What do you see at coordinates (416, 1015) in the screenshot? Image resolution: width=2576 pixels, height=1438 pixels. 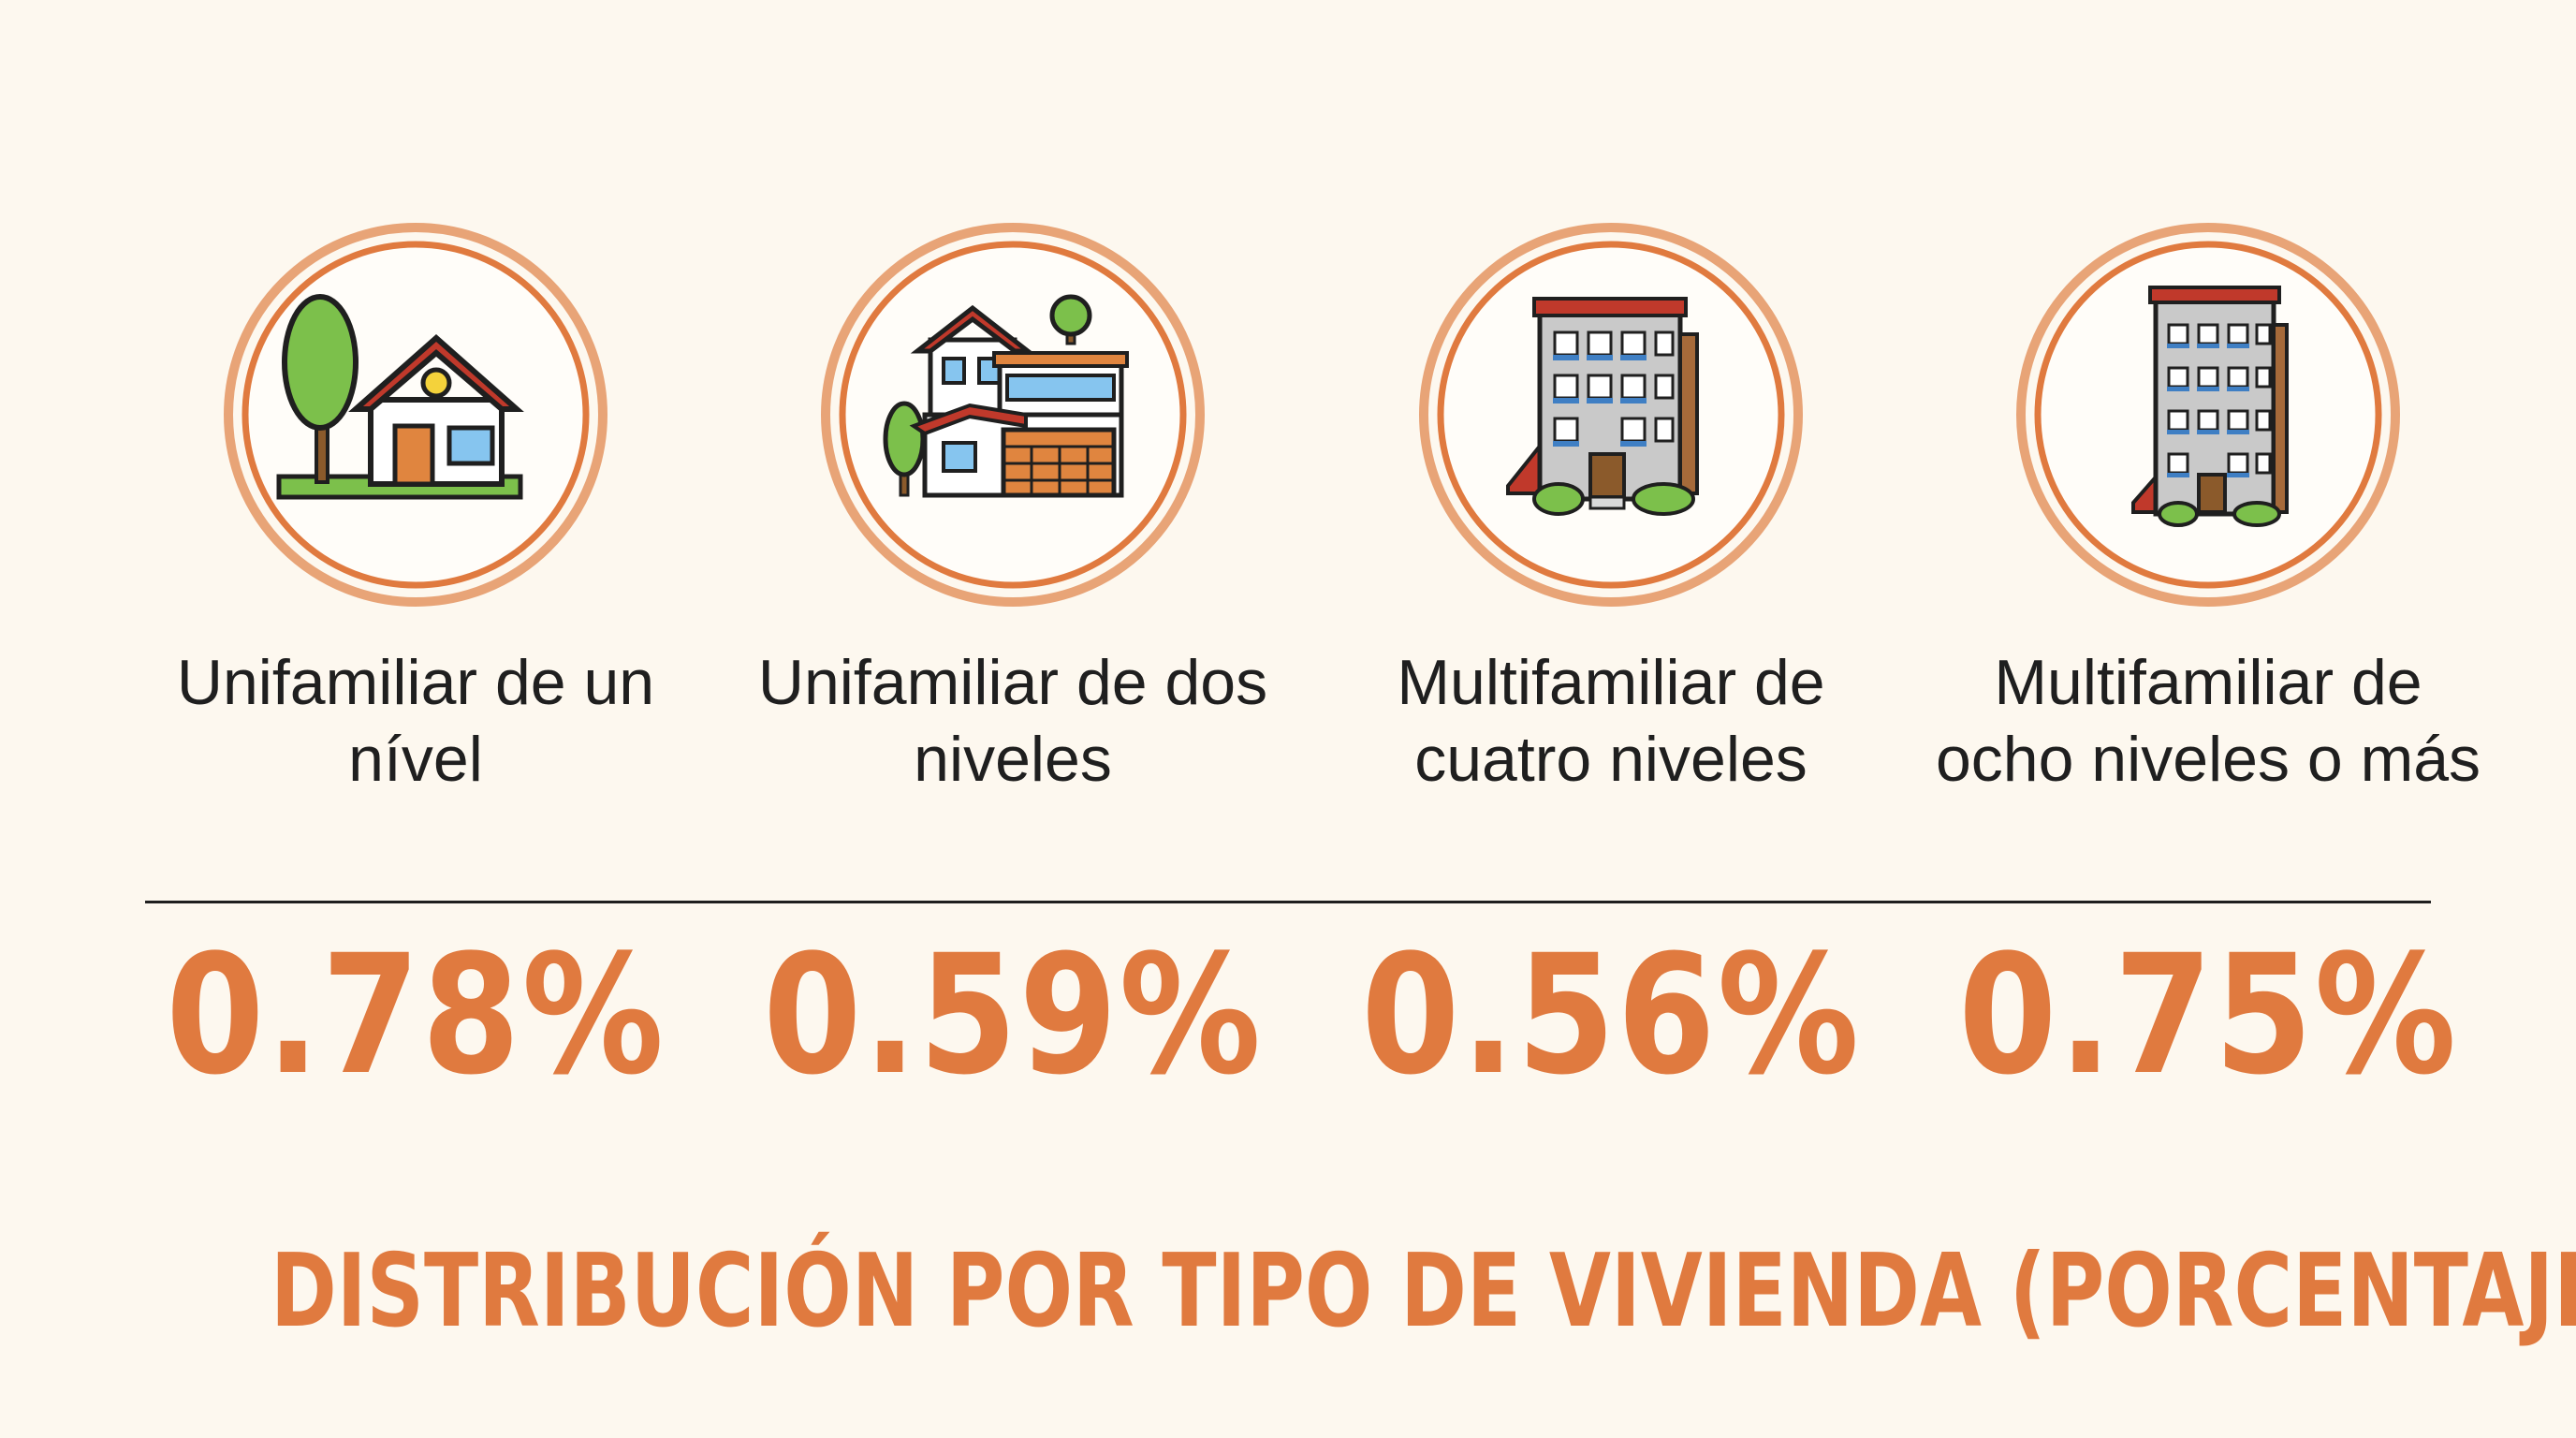 I see `percentage-value: 0.78%` at bounding box center [416, 1015].